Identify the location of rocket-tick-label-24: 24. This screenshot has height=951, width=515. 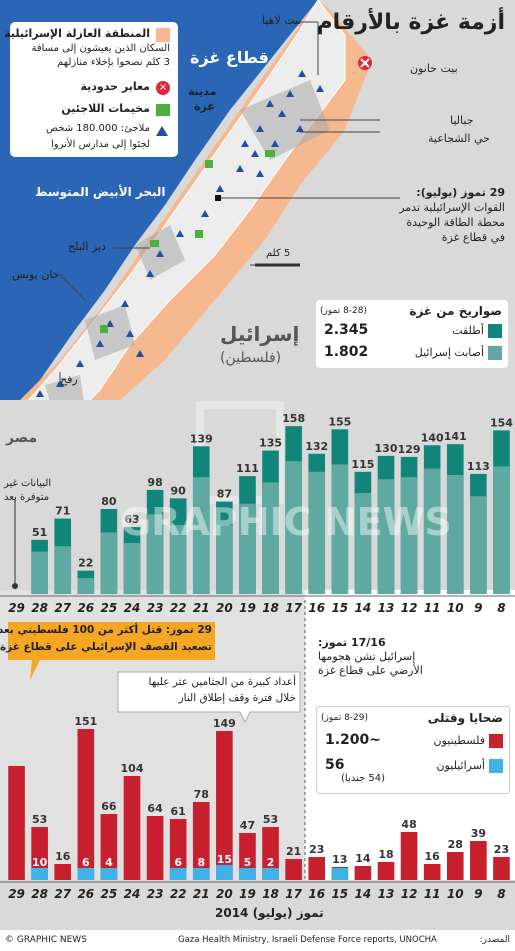
(132, 608).